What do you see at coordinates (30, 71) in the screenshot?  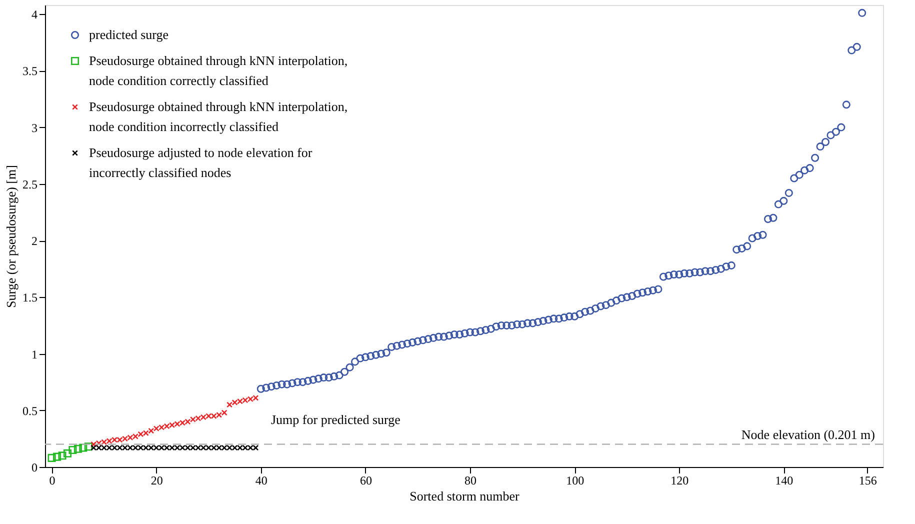 I see `y-tick-label: 3.5` at bounding box center [30, 71].